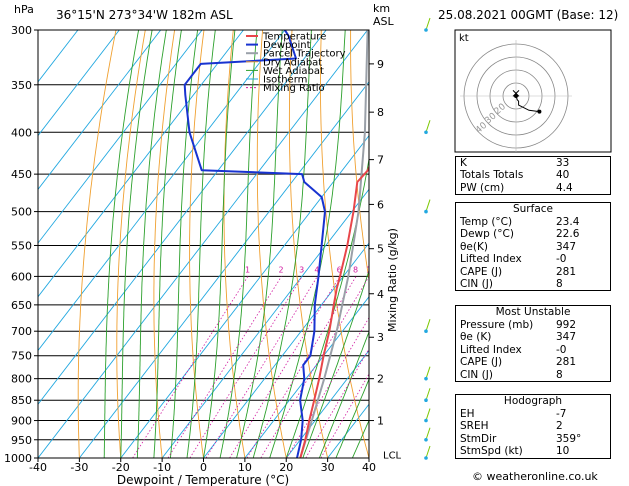 This screenshot has height=486, width=629. Describe the element at coordinates (563, 175) in the screenshot. I see `index-value: 40` at that location.